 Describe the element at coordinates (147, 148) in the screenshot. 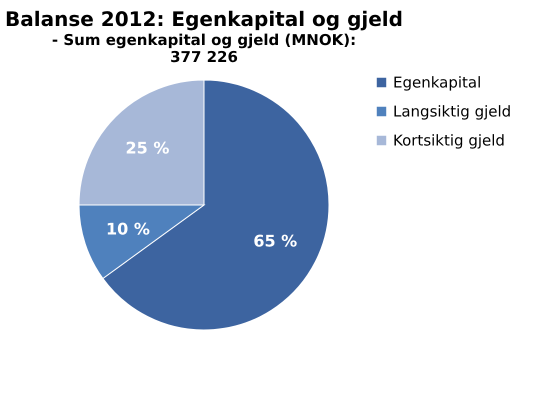

I see `data-label: 25 %` at that location.